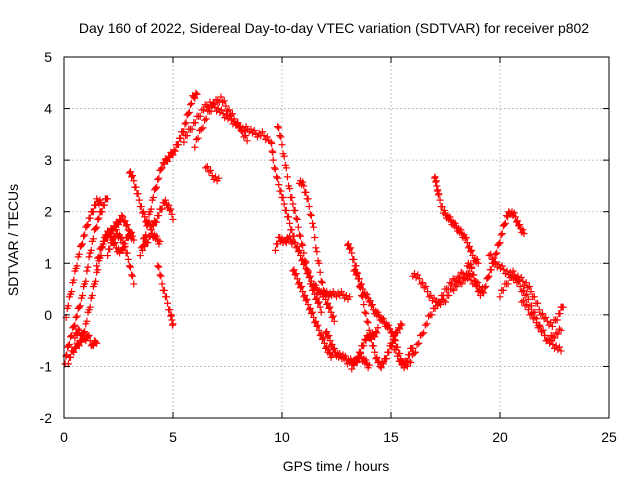 The height and width of the screenshot is (480, 640). Describe the element at coordinates (151, 240) in the screenshot. I see `series-track-i` at that location.